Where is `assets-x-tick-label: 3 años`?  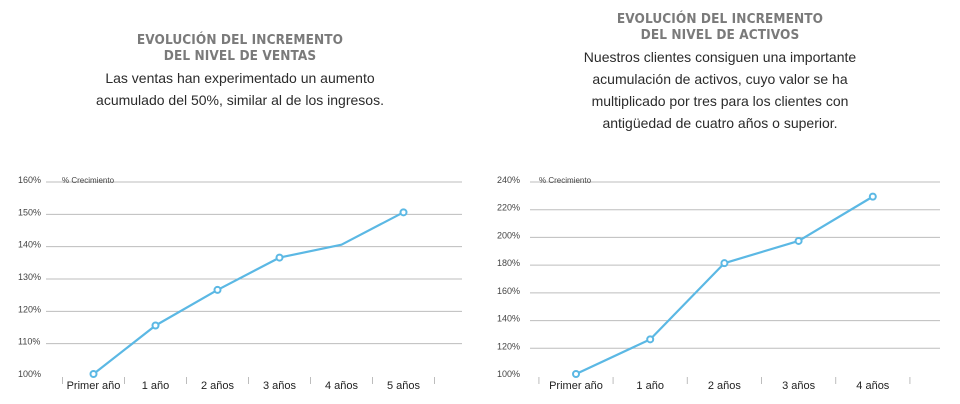 assets-x-tick-label: 3 años is located at coordinates (799, 386).